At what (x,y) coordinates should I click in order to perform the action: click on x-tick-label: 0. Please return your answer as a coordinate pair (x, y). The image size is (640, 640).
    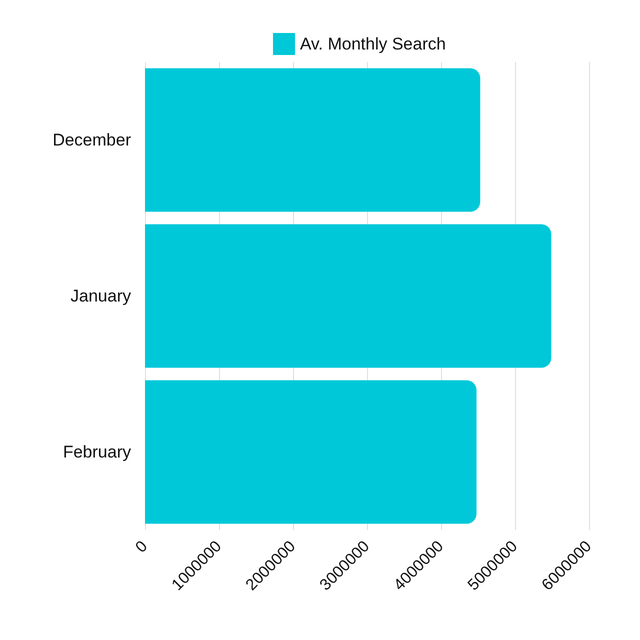
    Looking at the image, I should click on (142, 547).